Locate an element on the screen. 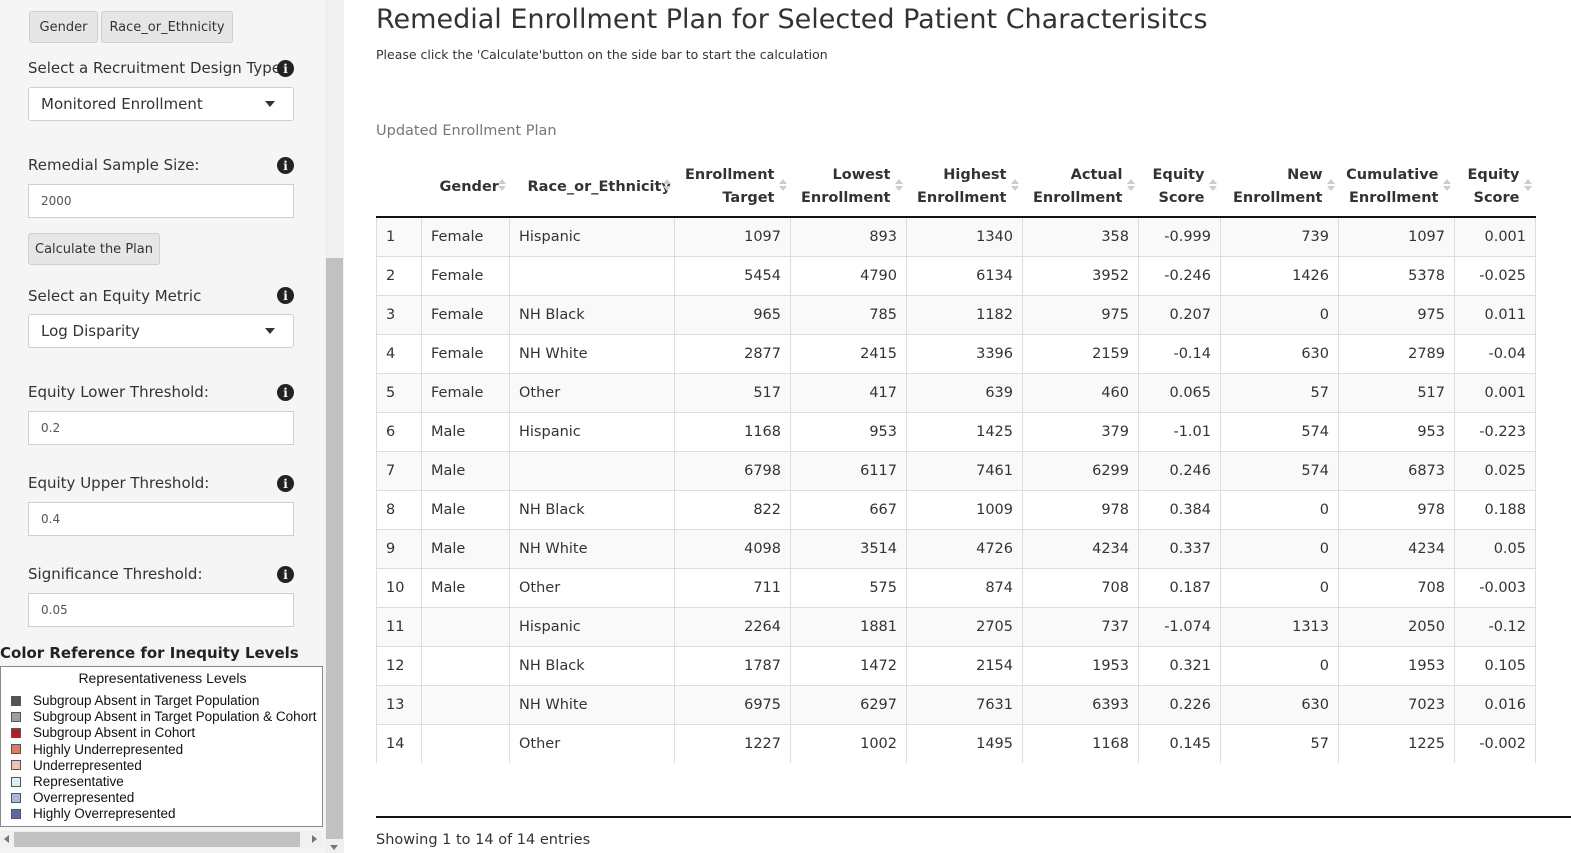  table-cell: 5 is located at coordinates (399, 392).